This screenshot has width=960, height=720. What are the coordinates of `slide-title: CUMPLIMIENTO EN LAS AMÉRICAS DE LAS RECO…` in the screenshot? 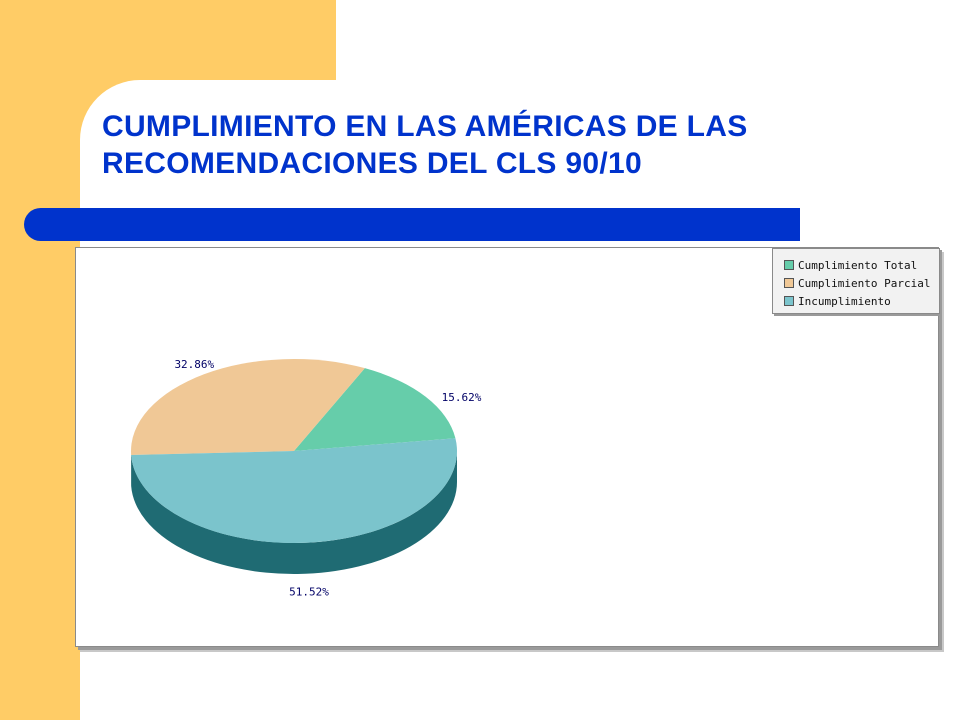 It's located at (502, 145).